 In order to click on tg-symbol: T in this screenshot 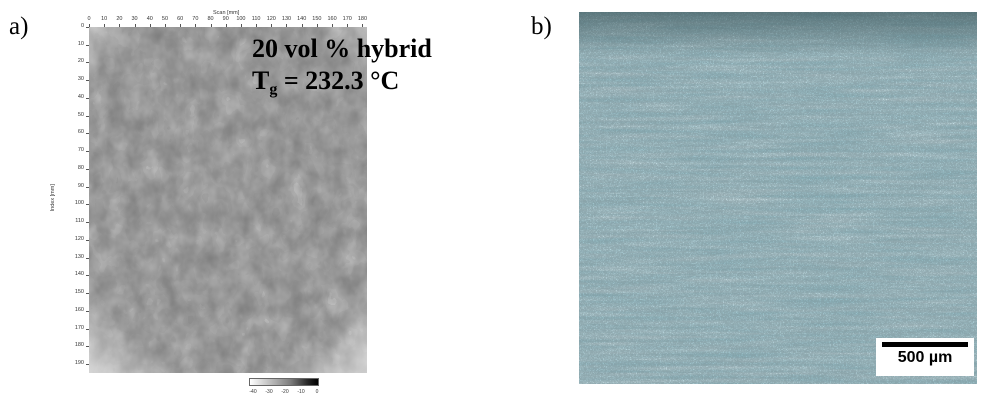, I will do `click(261, 80)`.